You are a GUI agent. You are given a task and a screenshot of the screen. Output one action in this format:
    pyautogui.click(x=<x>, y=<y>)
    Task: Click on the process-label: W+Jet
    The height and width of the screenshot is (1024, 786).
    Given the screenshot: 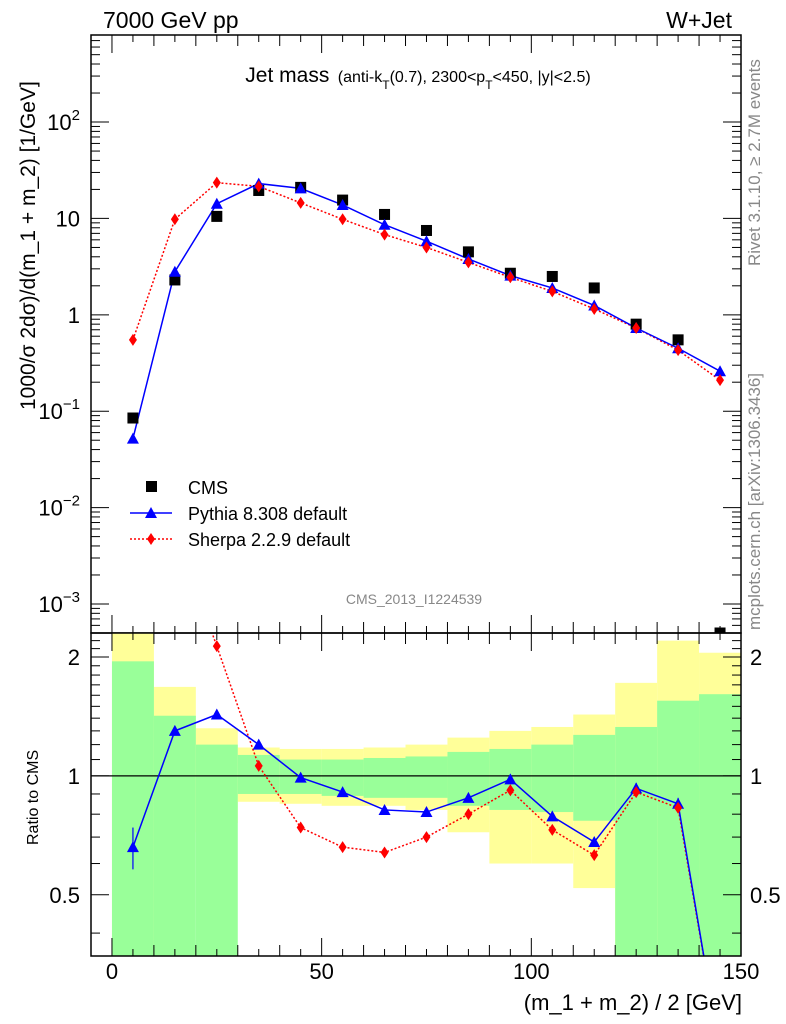 What is the action you would take?
    pyautogui.click(x=699, y=20)
    